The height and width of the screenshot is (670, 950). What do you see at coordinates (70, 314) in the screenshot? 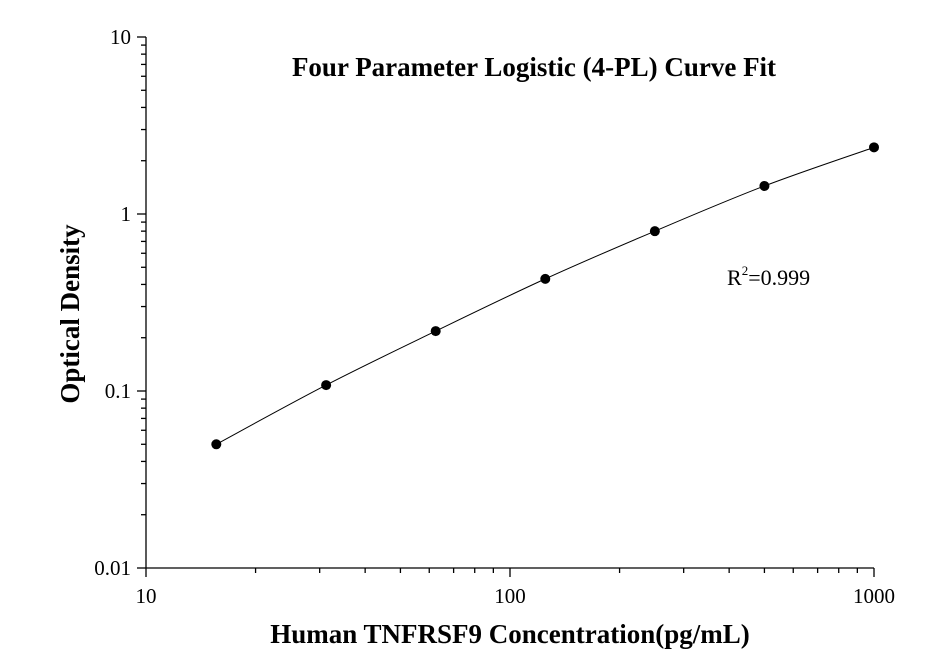
I see `y-axis-label: Optical Density` at bounding box center [70, 314].